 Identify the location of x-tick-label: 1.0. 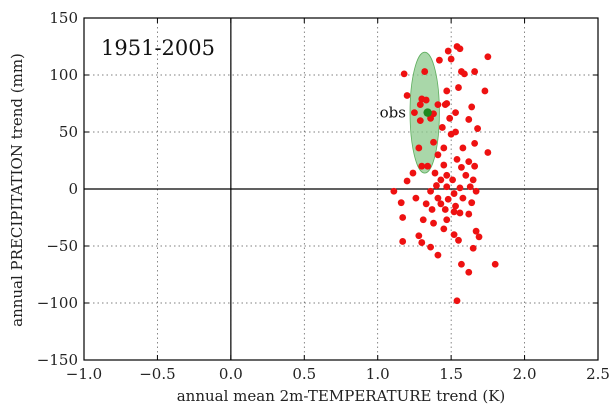
(378, 374).